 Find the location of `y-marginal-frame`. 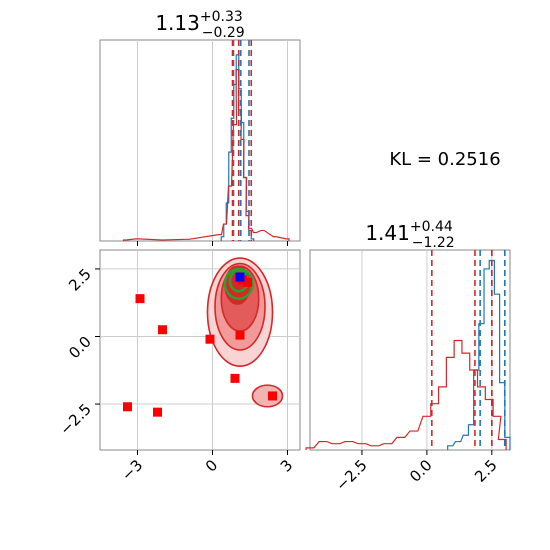

y-marginal-frame is located at coordinates (410, 350).